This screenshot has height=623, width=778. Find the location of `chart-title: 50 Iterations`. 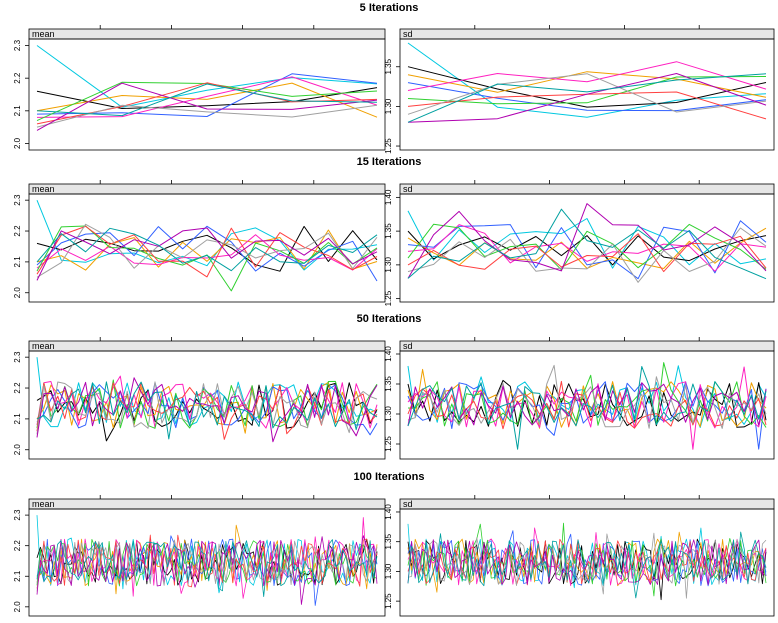

chart-title: 50 Iterations is located at coordinates (389, 319).